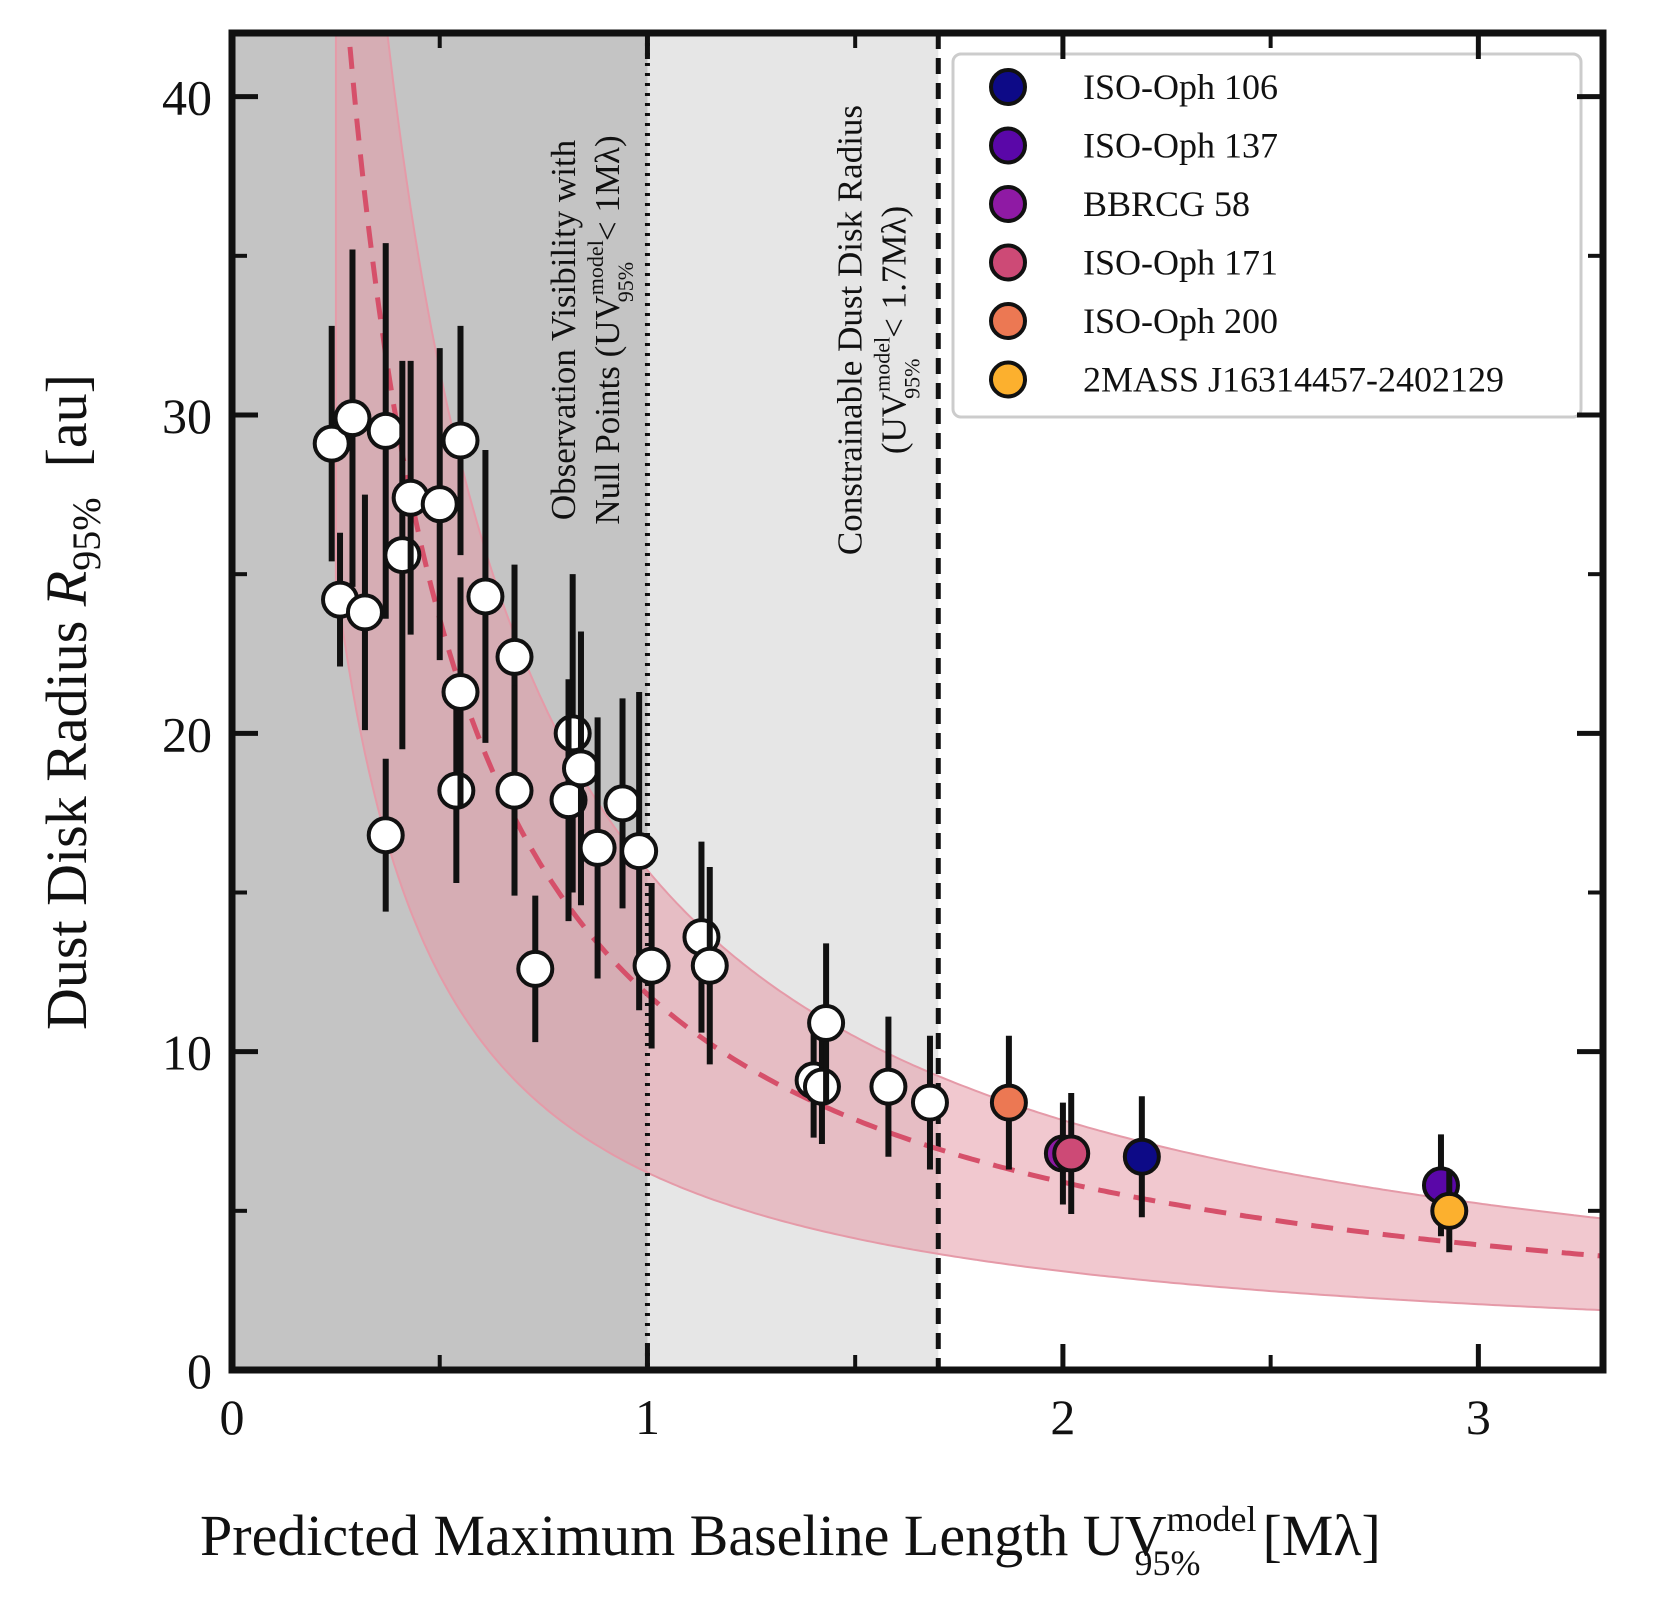 The width and height of the screenshot is (1661, 1602). Describe the element at coordinates (610, 329) in the screenshot. I see `null-points-annotation-line2: Null Points (UVmodel 95% < 1Mλ)` at that location.